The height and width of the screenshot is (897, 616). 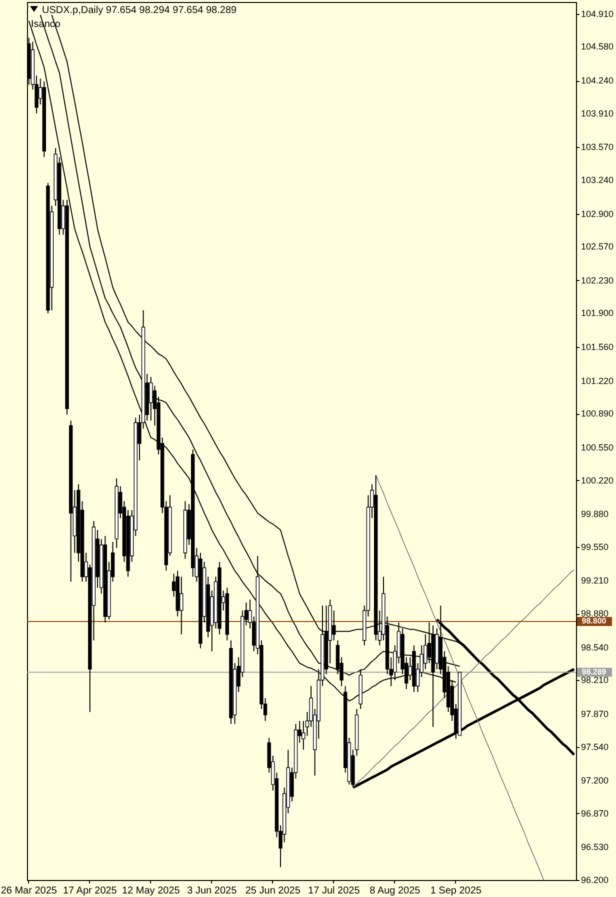 What do you see at coordinates (597, 313) in the screenshot?
I see `y-tick-label: 101.900` at bounding box center [597, 313].